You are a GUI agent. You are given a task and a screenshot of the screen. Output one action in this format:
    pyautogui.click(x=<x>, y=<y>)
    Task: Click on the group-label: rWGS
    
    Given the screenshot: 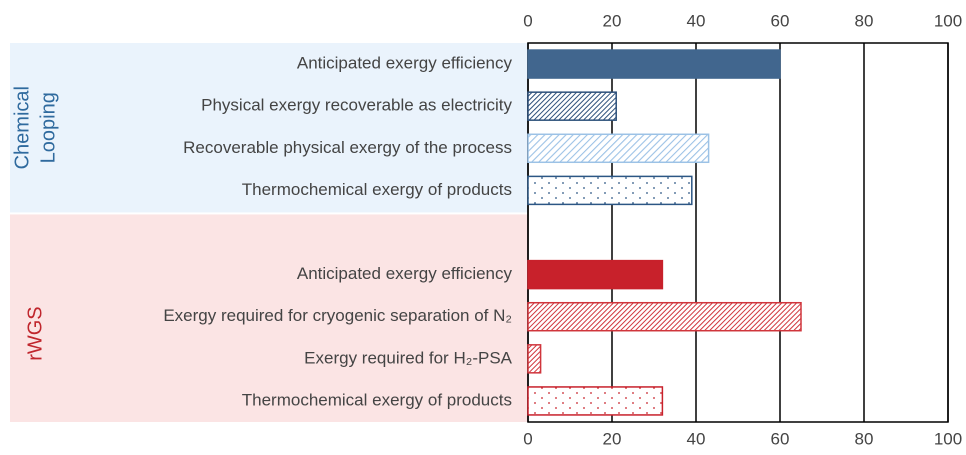 What is the action you would take?
    pyautogui.click(x=35, y=333)
    